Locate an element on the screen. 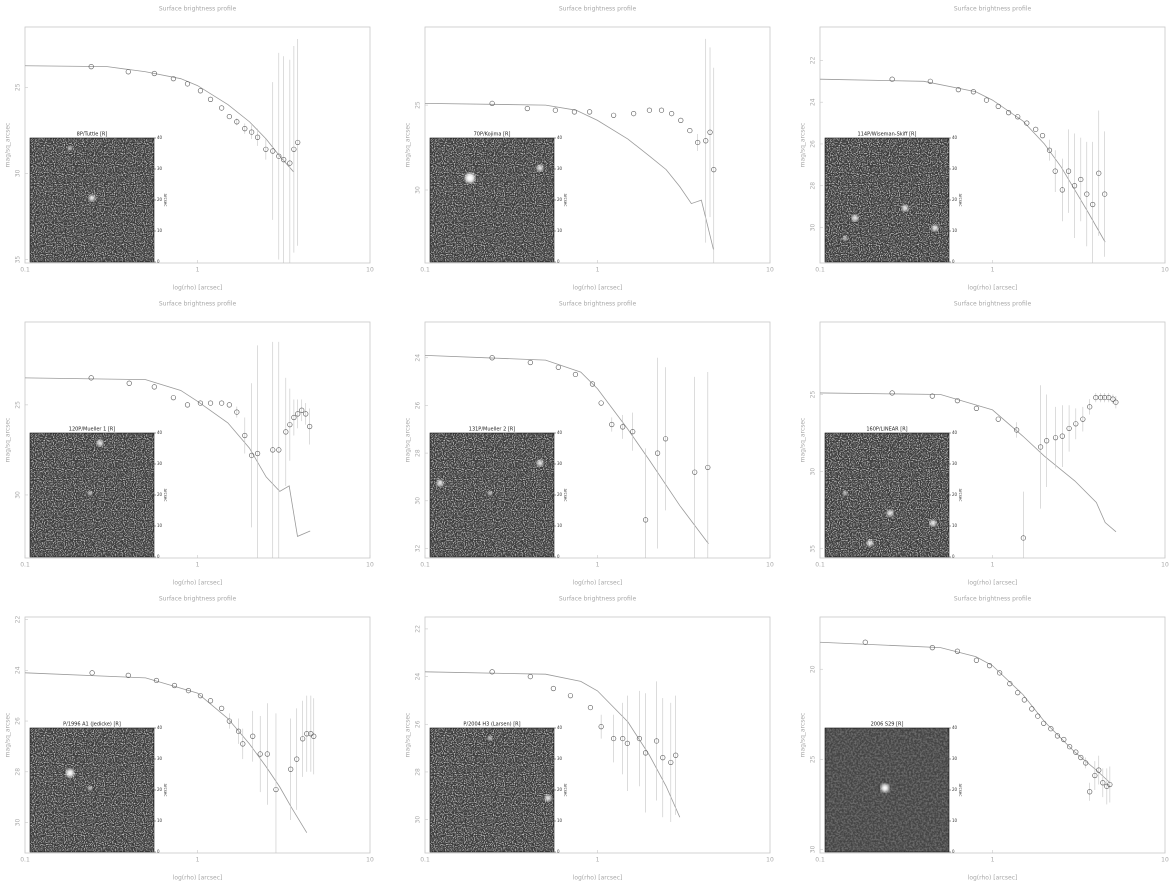 Image resolution: width=1172 pixels, height=888 pixels. inset: 120P/Mueller 1 [R] 0 10 20 30 40 arcsec is located at coordinates (98, 493).